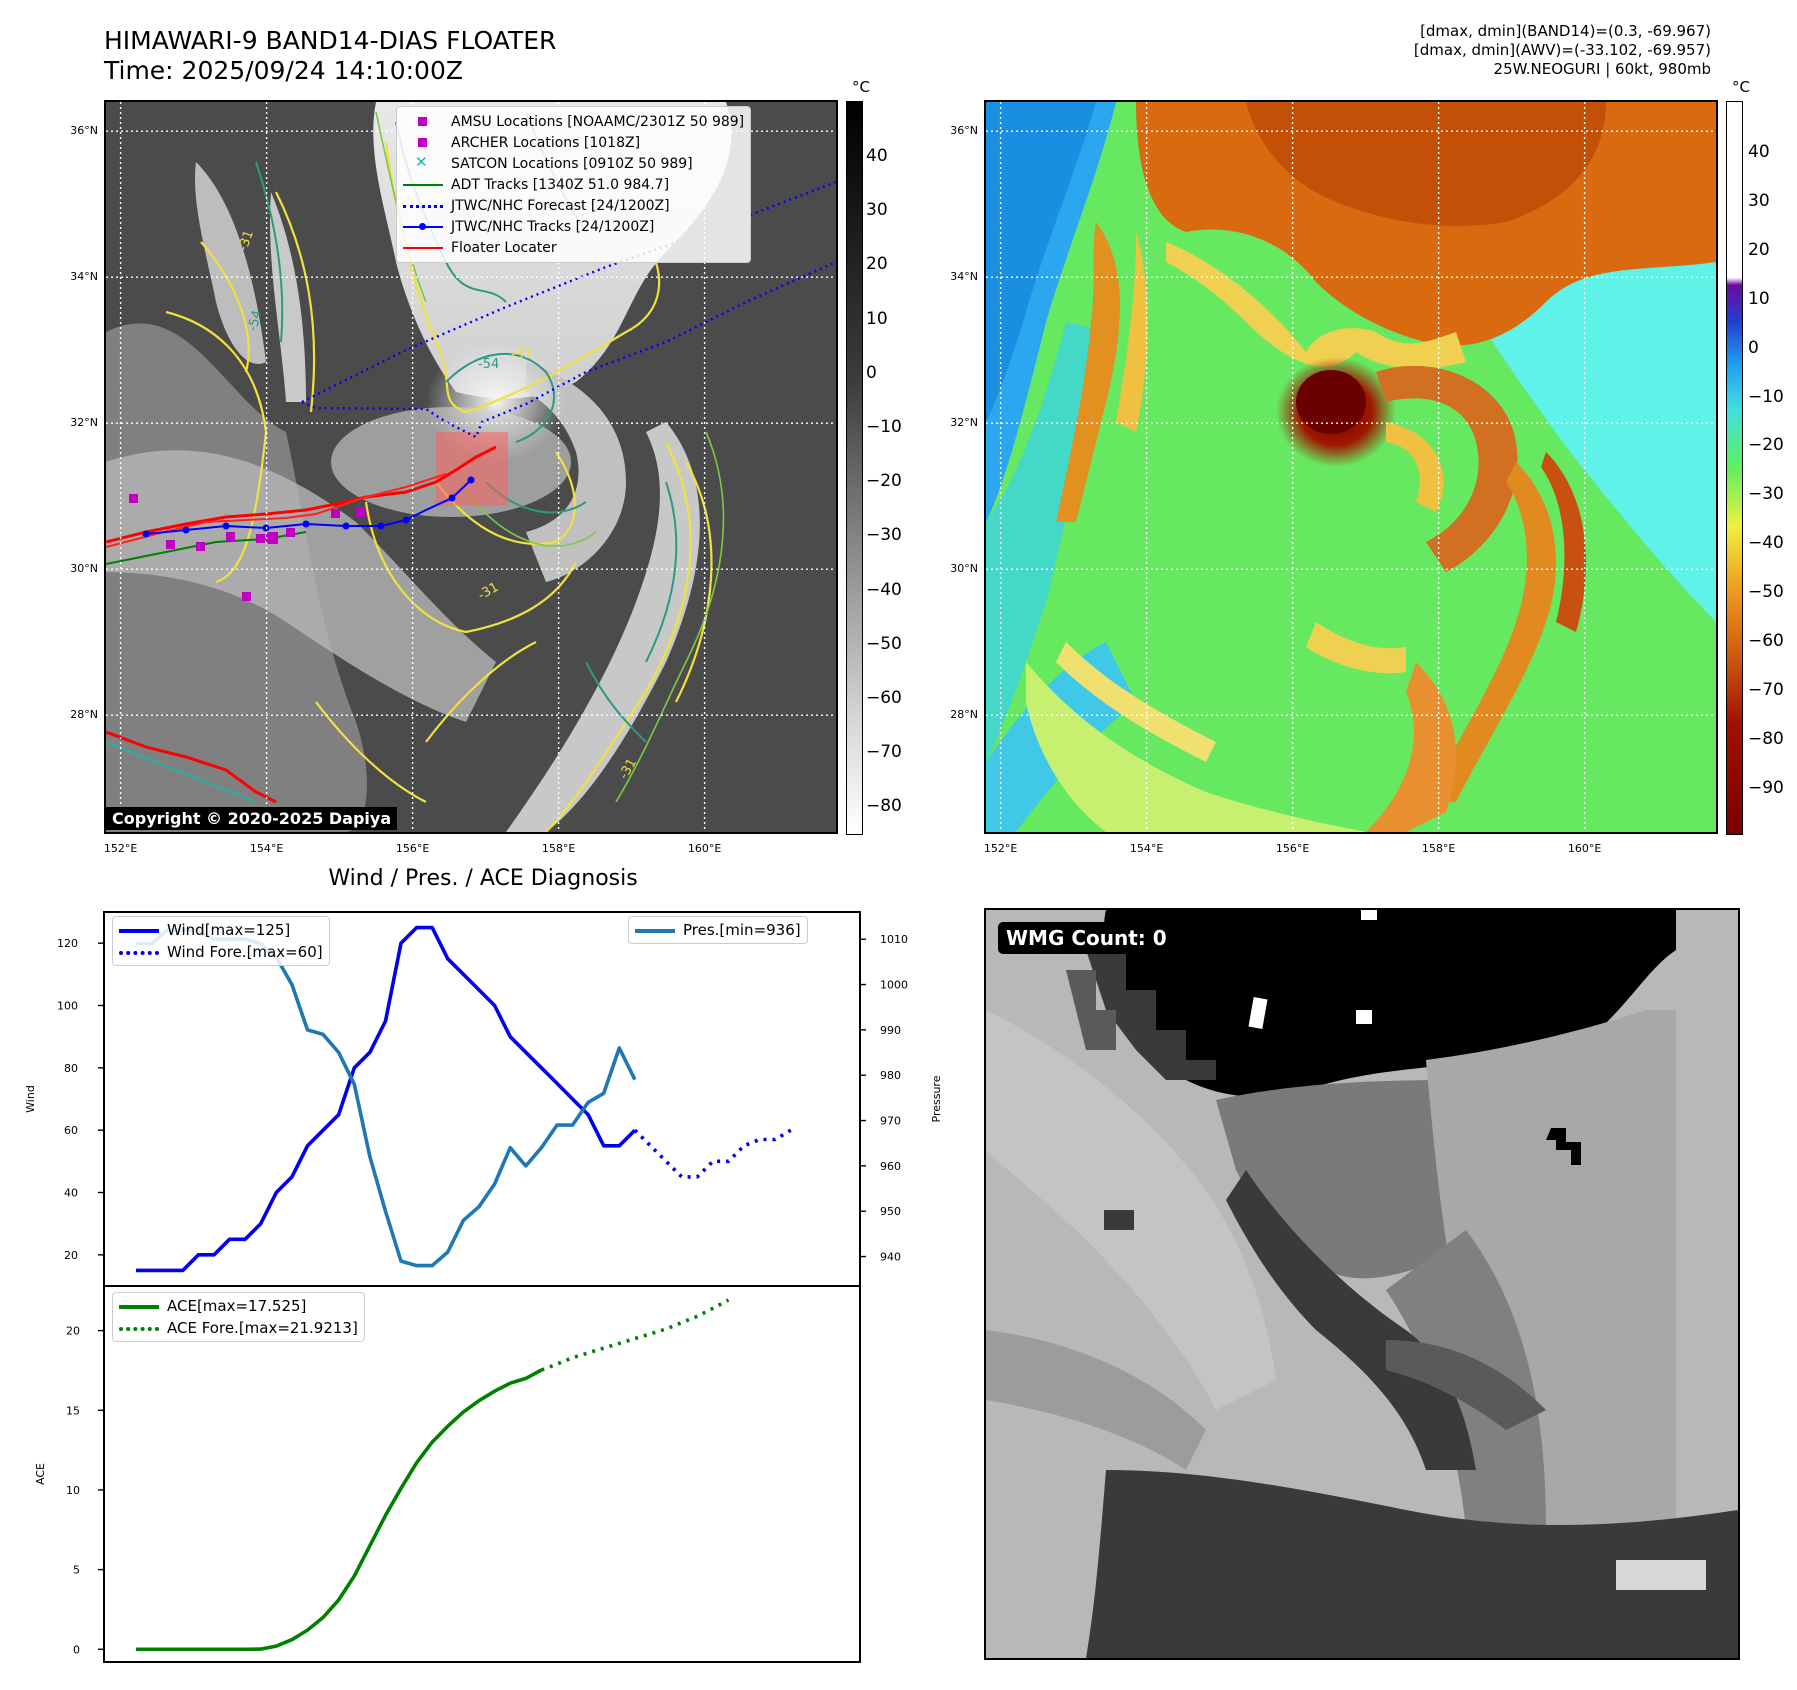  I want to click on wind-axis-label: Wind, so click(30, 1099).